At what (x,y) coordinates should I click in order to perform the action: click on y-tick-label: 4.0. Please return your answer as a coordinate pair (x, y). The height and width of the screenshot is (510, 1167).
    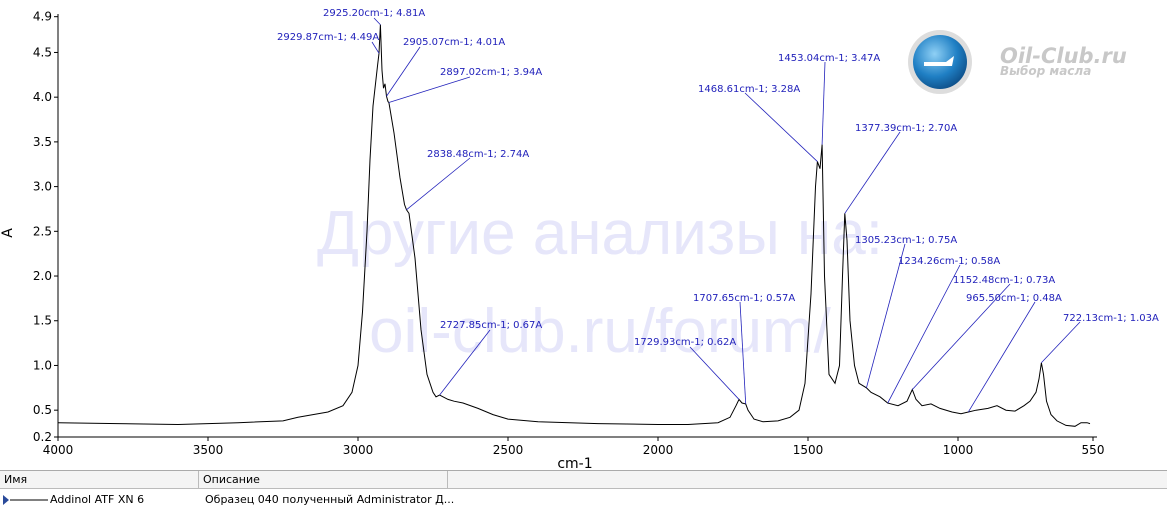
    Looking at the image, I should click on (42, 97).